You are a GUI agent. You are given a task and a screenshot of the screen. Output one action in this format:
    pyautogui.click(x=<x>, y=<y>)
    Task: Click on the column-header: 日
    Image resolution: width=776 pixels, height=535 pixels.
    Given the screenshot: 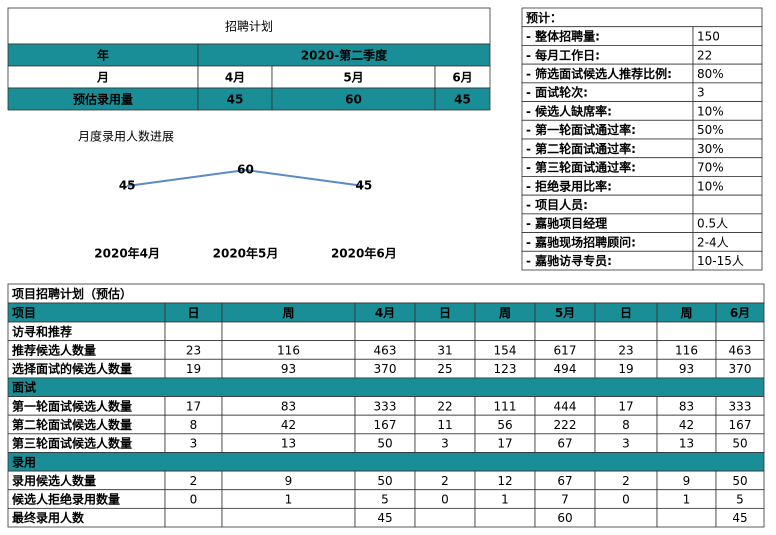 What is the action you would take?
    pyautogui.click(x=445, y=313)
    